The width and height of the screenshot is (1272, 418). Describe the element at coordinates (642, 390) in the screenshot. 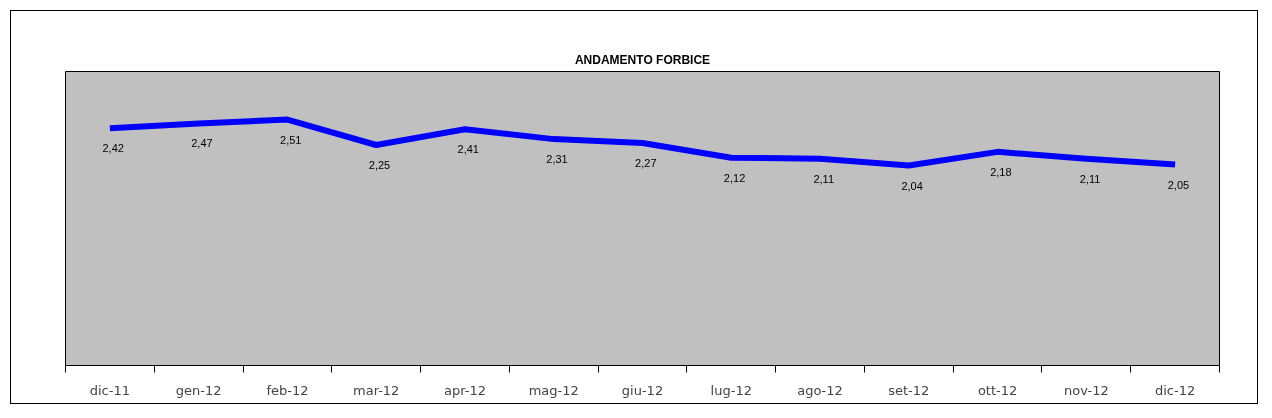

I see `x-tick-label: giu-12` at that location.